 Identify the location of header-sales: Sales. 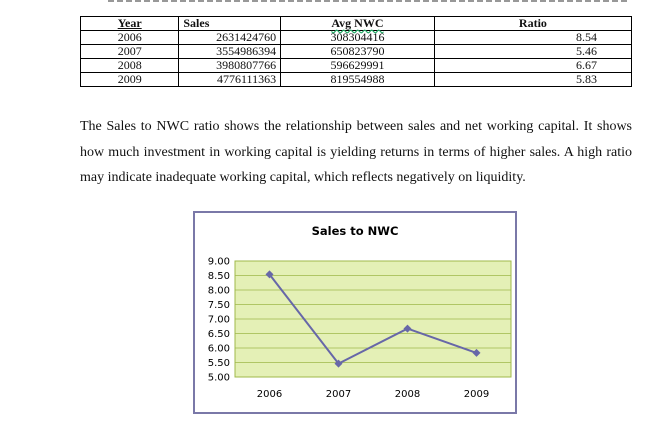
(230, 23).